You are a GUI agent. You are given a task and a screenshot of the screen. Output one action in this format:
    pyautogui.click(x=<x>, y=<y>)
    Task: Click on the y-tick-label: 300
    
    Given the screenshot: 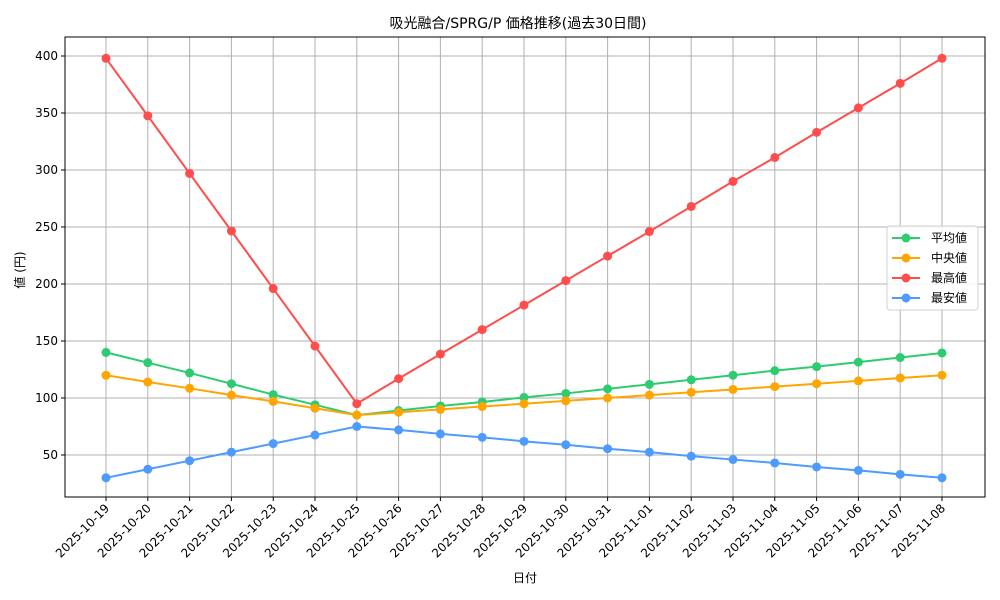 What is the action you would take?
    pyautogui.click(x=46, y=170)
    